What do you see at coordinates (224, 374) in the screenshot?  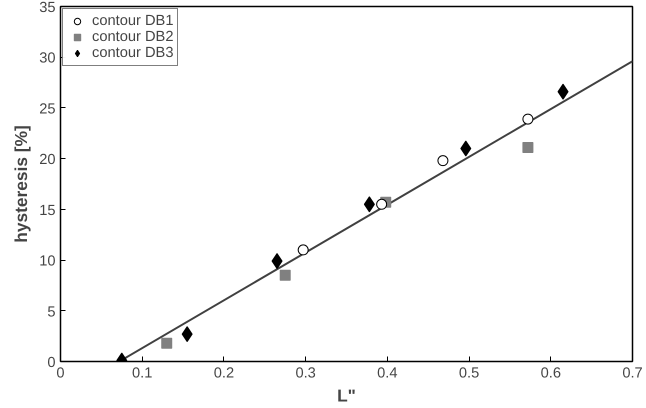 I see `x-tick-label: 0.2` at bounding box center [224, 374].